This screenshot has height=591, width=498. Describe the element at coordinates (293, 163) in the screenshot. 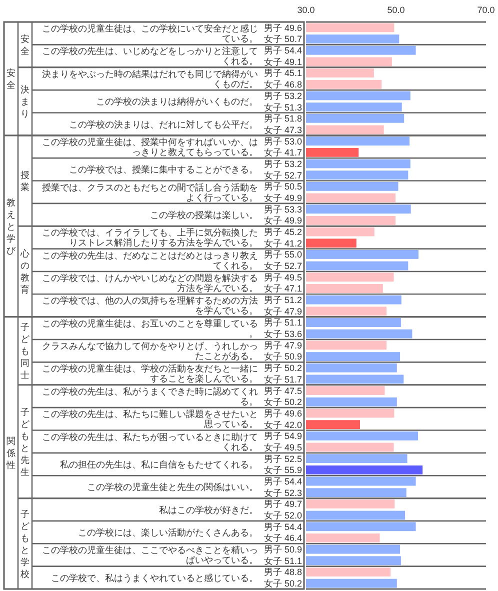

I see `data-label: 53.2` at that location.